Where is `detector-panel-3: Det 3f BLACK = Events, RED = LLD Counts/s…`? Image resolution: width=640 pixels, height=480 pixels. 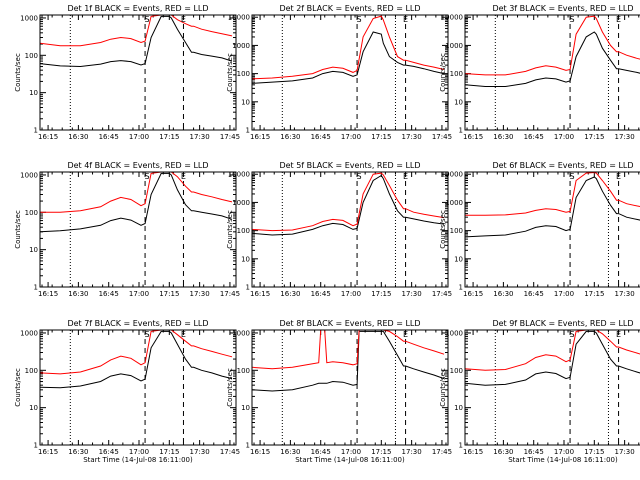
detector-panel-3: Det 3f BLACK = Events, RED = LLD Counts/s… is located at coordinates (539, 72).